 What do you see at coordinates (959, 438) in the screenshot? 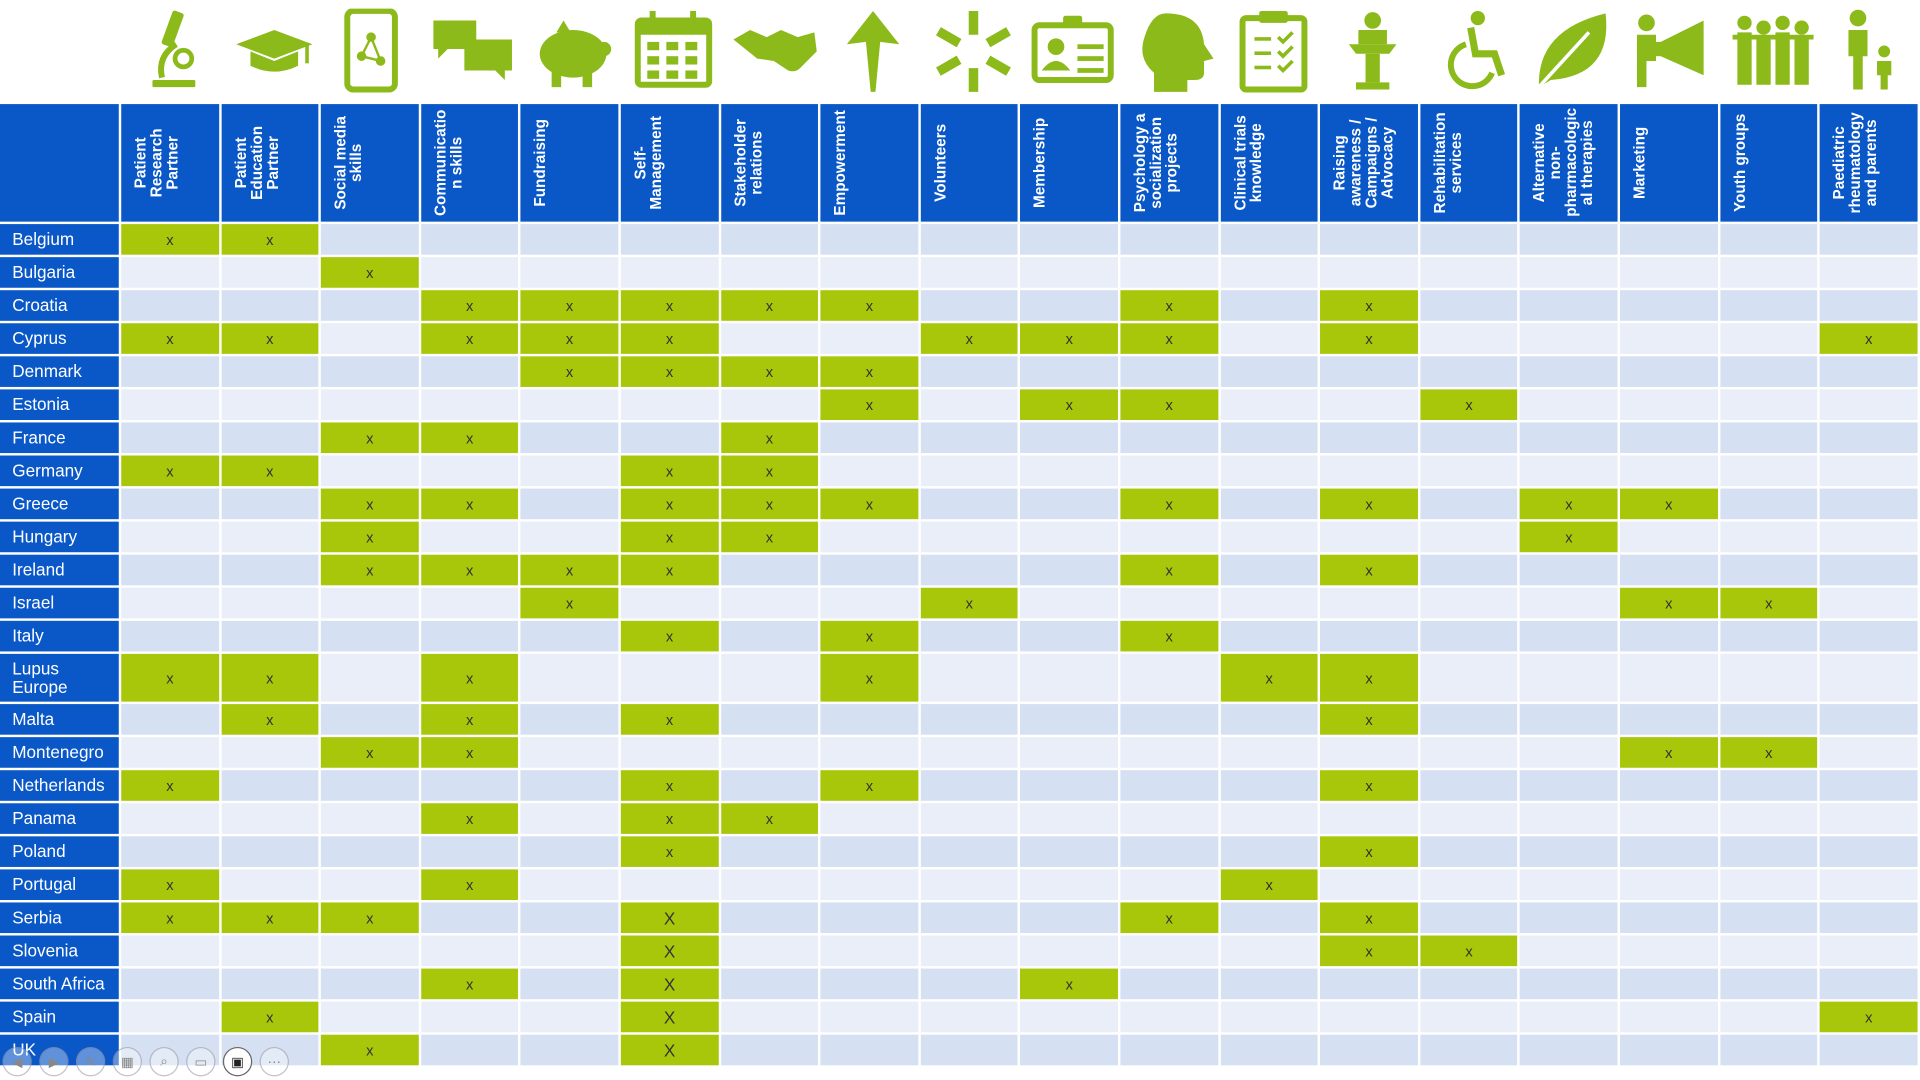
I see `table-row: France x x x` at bounding box center [959, 438].